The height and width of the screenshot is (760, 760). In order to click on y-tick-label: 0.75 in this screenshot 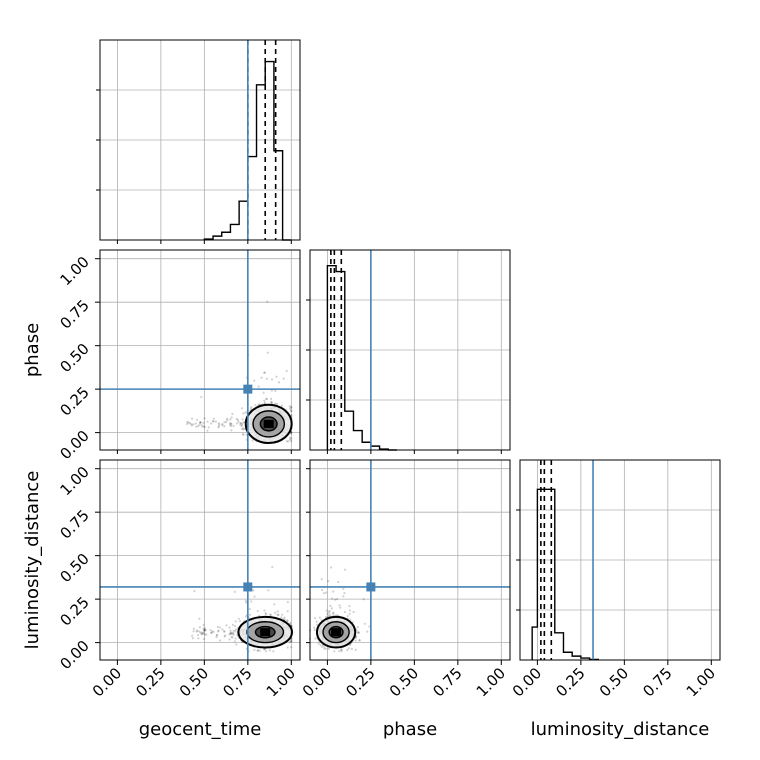, I will do `click(74, 524)`.